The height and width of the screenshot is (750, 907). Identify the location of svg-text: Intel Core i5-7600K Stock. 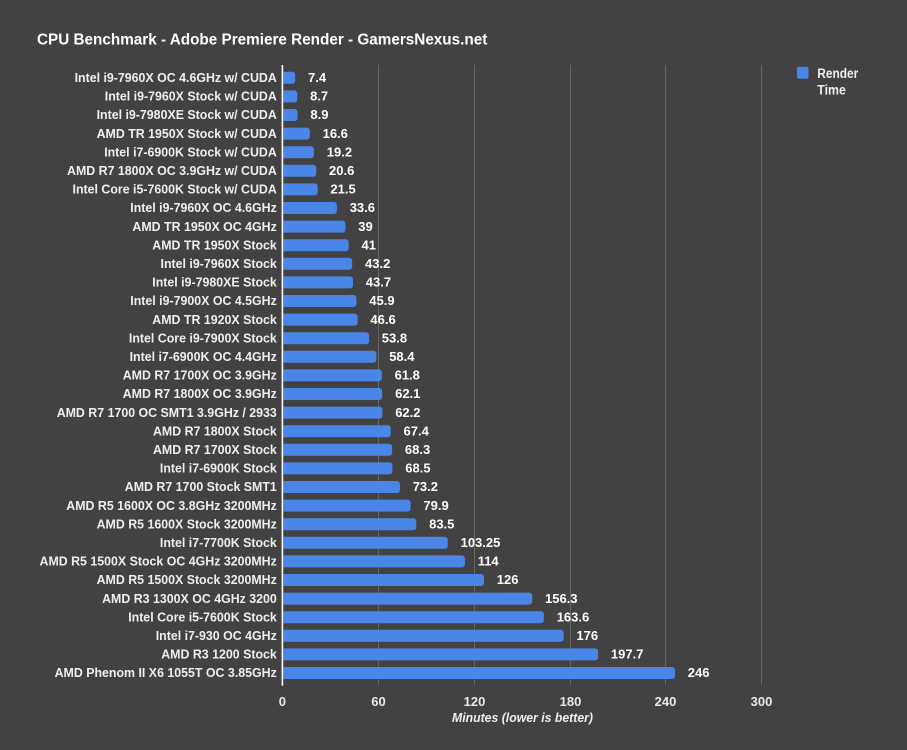
(202, 616).